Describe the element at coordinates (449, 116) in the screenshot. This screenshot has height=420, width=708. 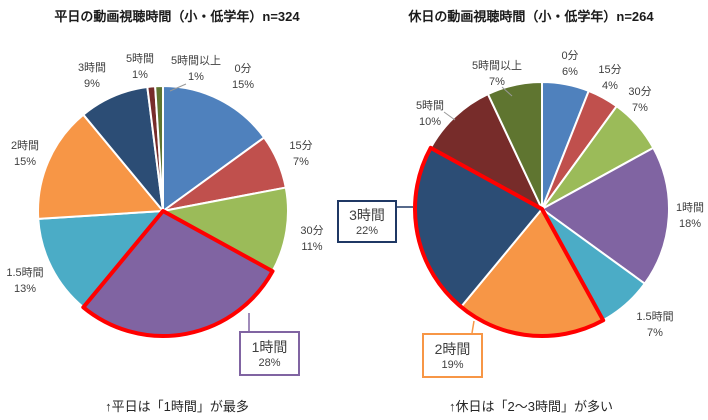
I see `leader-line-5時間` at that location.